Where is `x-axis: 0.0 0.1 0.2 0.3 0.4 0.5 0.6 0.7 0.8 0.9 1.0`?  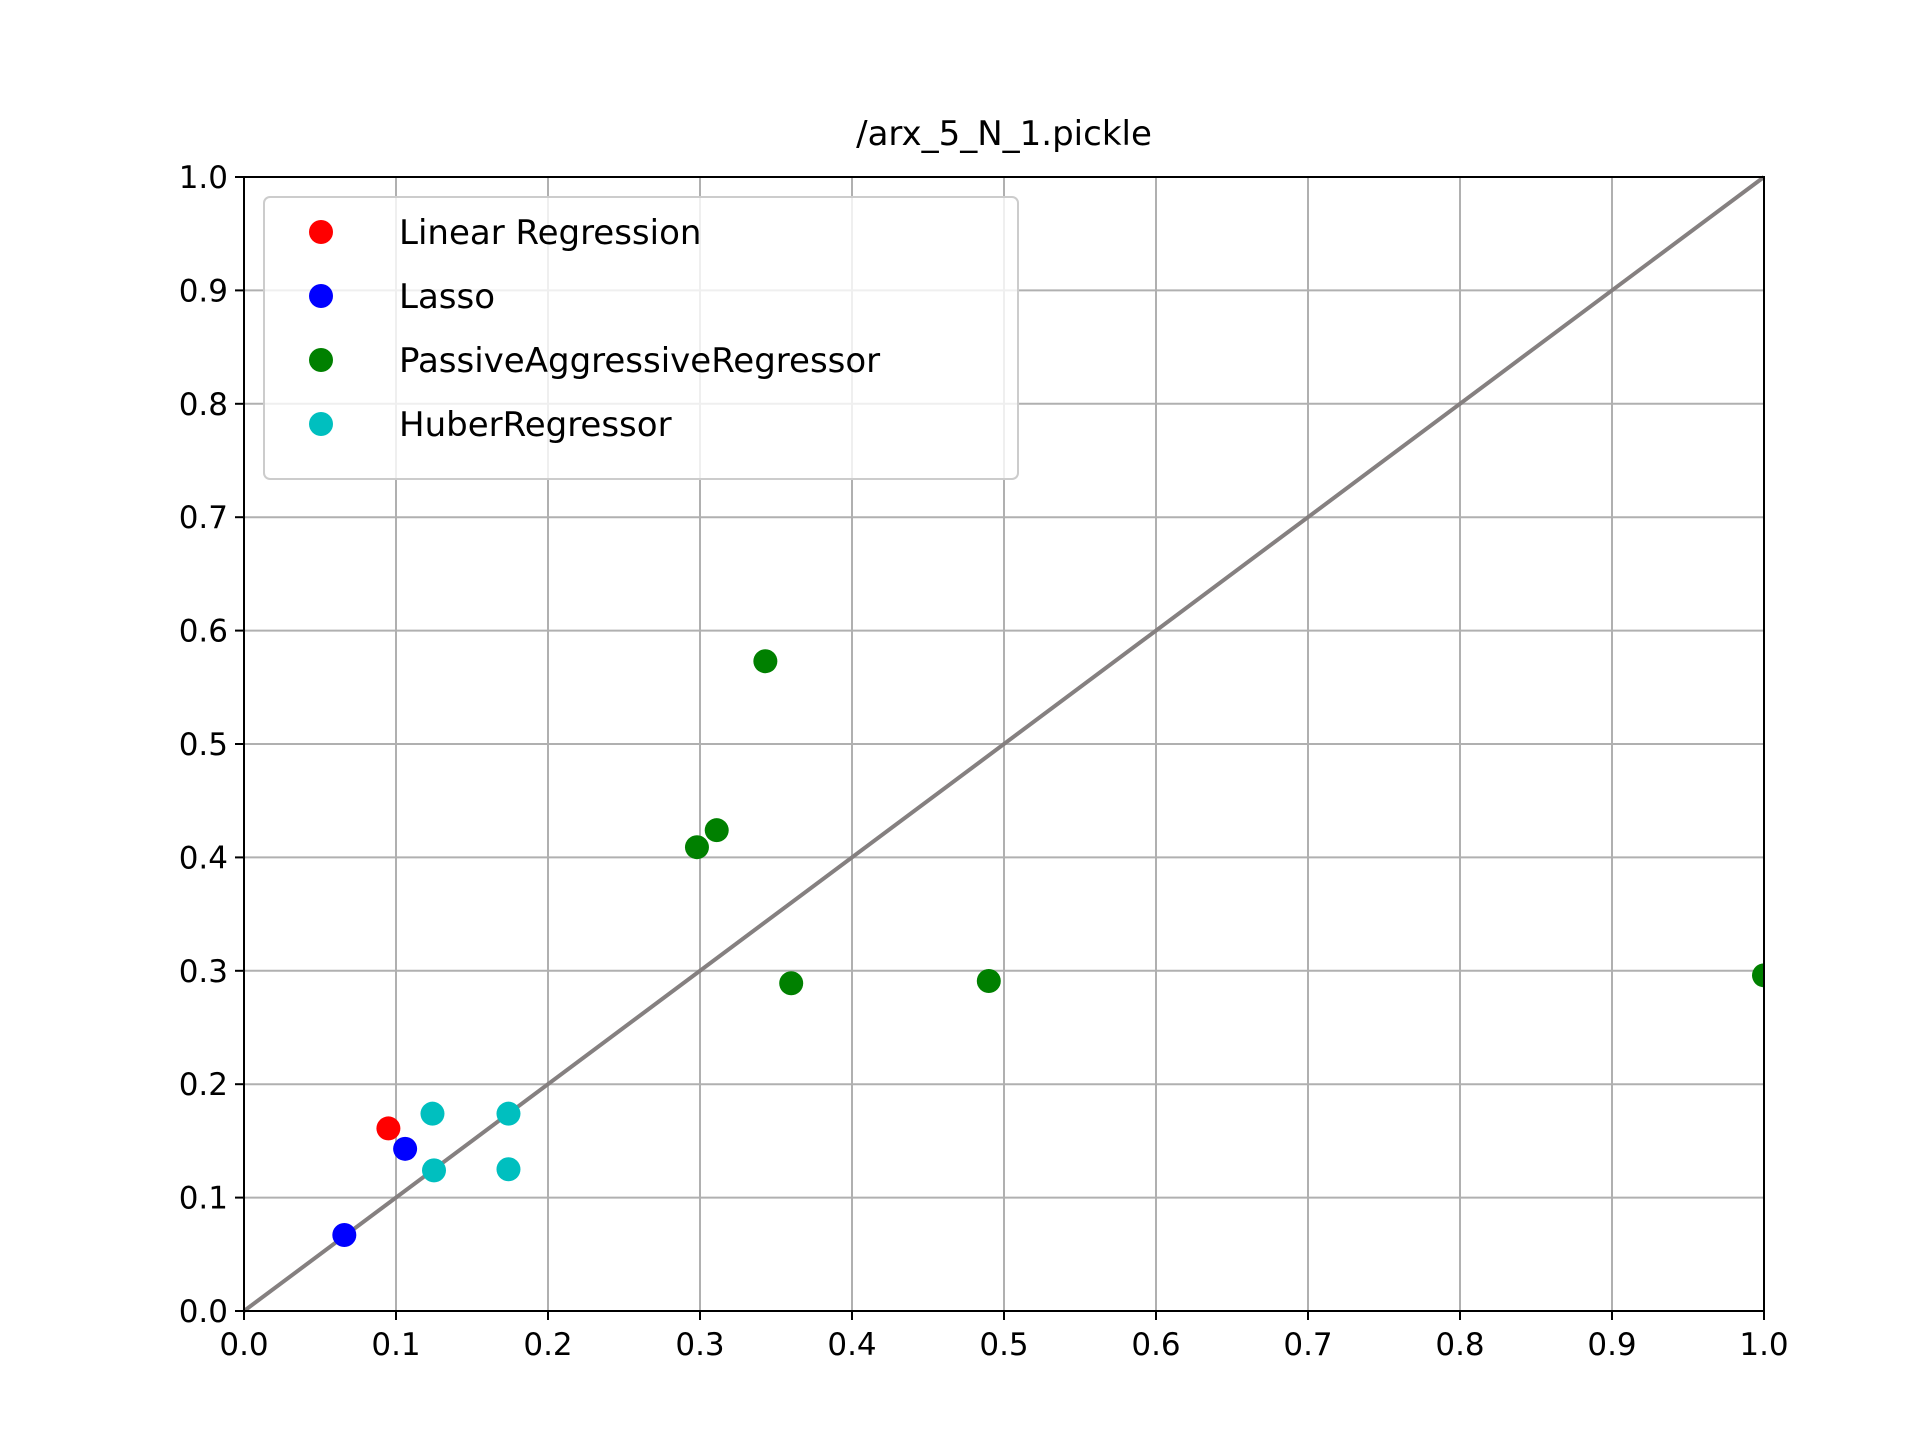
x-axis: 0.0 0.1 0.2 0.3 0.4 0.5 0.6 0.7 0.8 0.9 1.0 is located at coordinates (1004, 1337).